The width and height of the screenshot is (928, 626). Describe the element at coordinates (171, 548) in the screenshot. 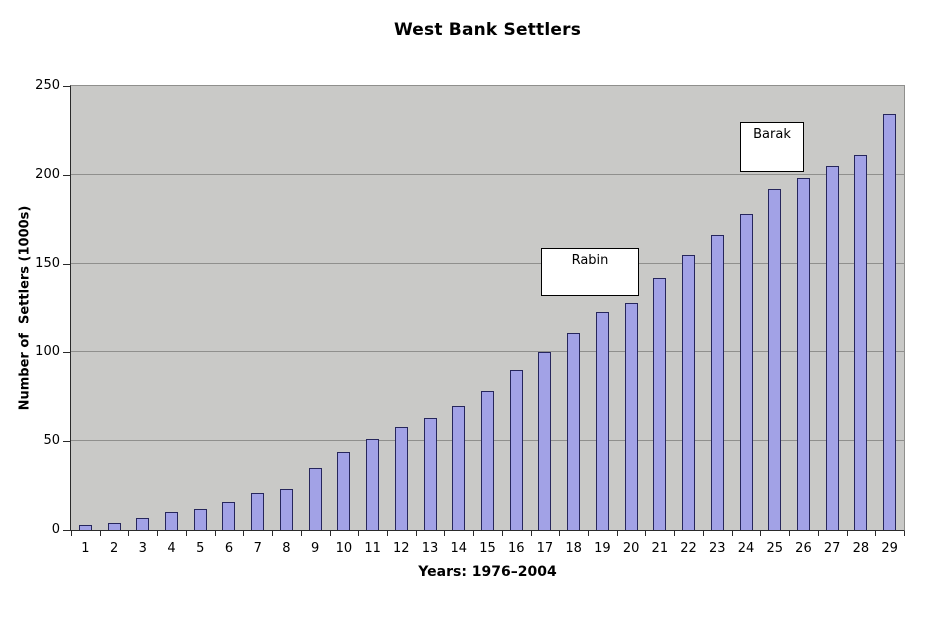

I see `x-tick-label-4: 4` at that location.